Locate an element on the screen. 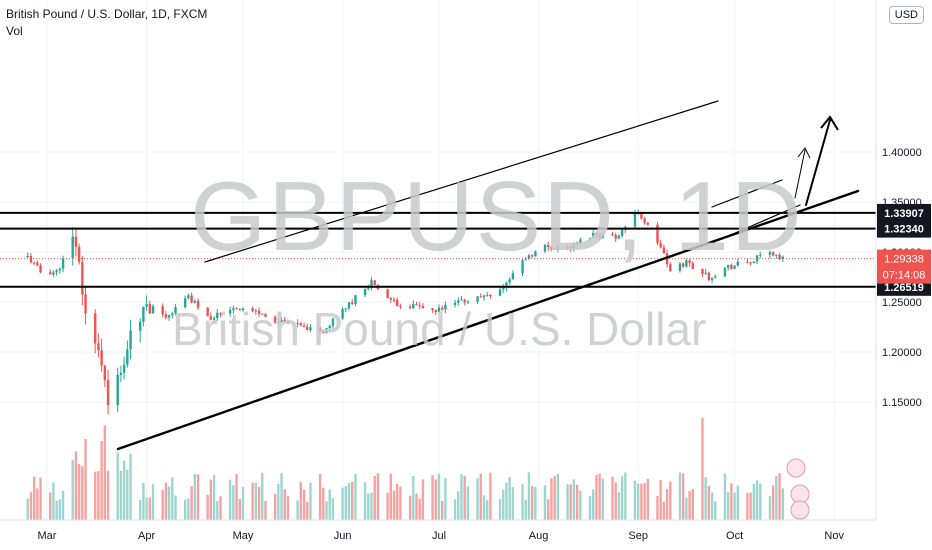 The image size is (932, 550). flag-top-line is located at coordinates (747, 193).